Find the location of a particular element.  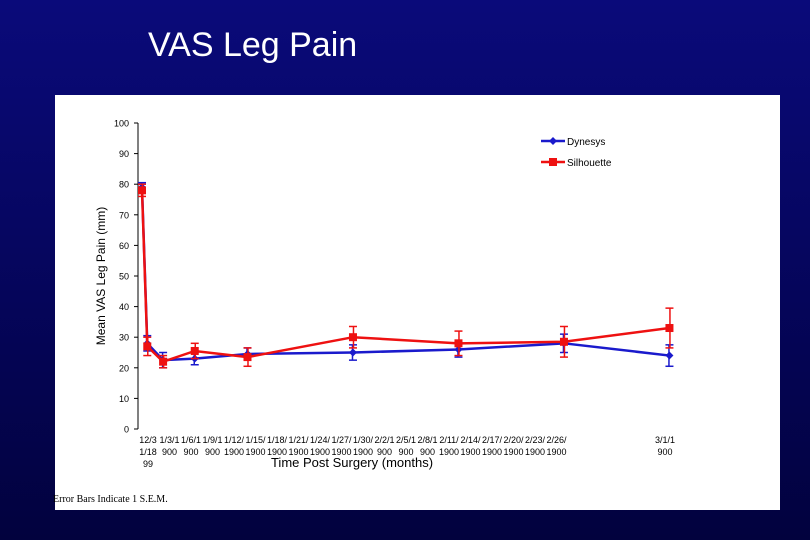

y-tick-label: 30 is located at coordinates (124, 338).